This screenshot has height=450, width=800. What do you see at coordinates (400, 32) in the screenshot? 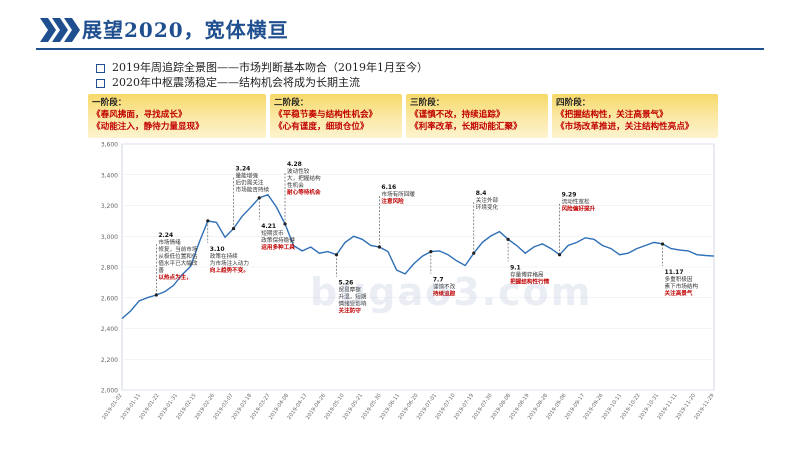
I see `slide-header: 展望2020，宽体横亘` at bounding box center [400, 32].